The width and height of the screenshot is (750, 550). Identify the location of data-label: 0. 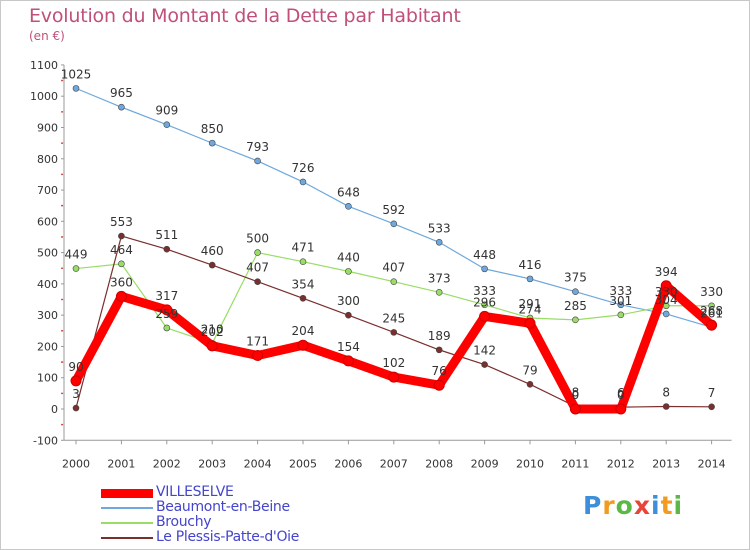
(576, 395).